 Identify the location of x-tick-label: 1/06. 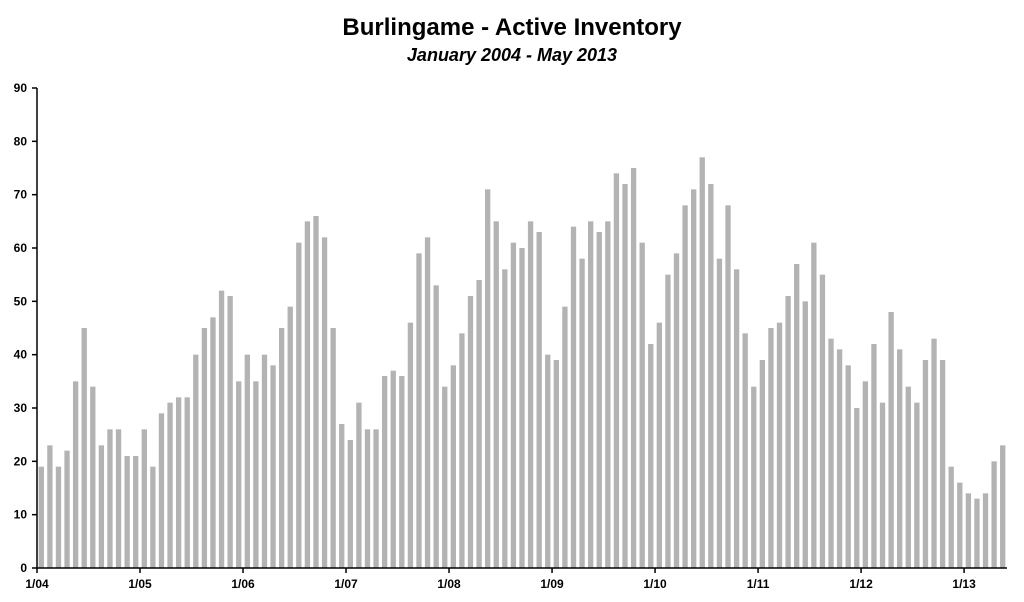
(243, 584).